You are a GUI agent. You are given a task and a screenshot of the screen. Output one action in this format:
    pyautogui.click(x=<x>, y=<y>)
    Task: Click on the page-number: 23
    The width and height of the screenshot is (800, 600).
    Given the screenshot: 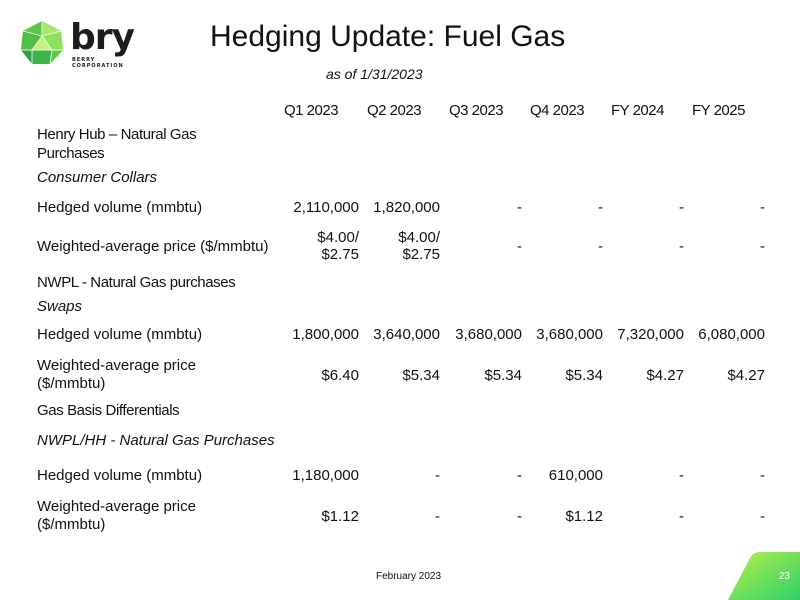 What is the action you would take?
    pyautogui.click(x=784, y=576)
    